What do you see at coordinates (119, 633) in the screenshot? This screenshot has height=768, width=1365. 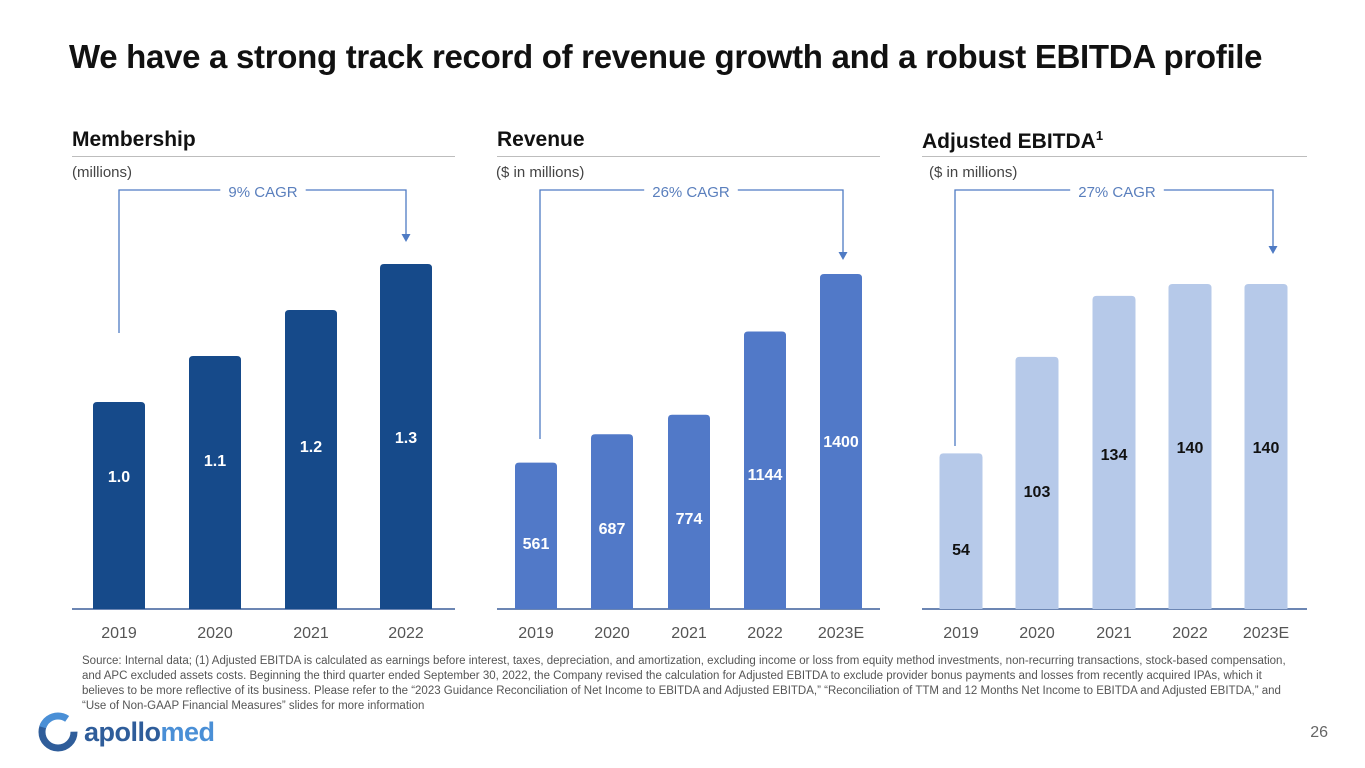 I see `membership-tick-label: 2019` at bounding box center [119, 633].